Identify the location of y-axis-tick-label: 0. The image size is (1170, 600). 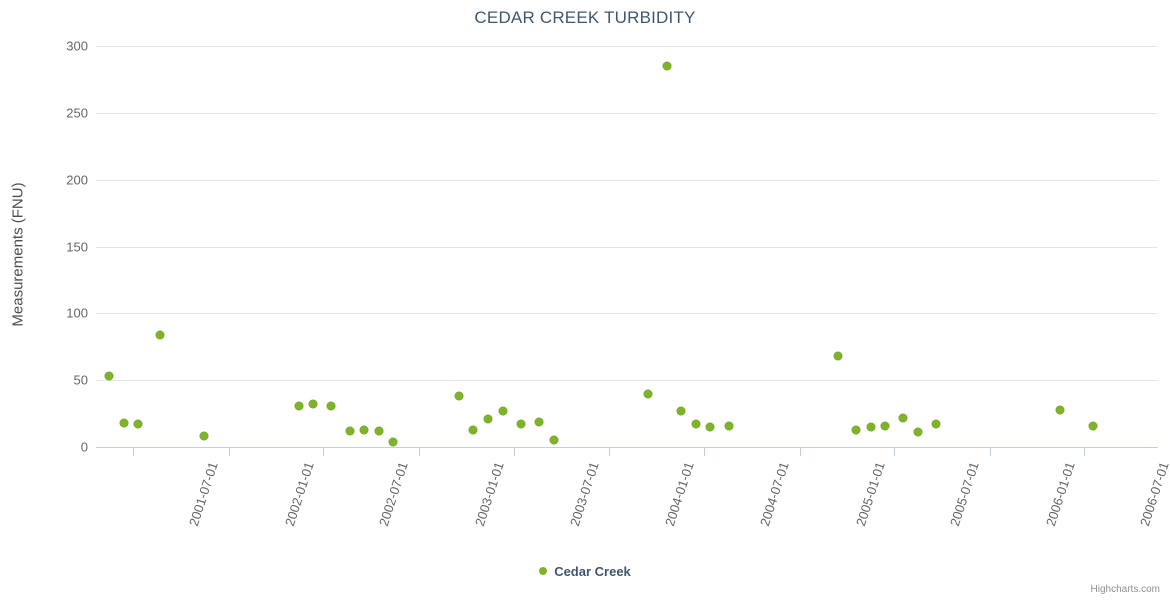
(84, 447).